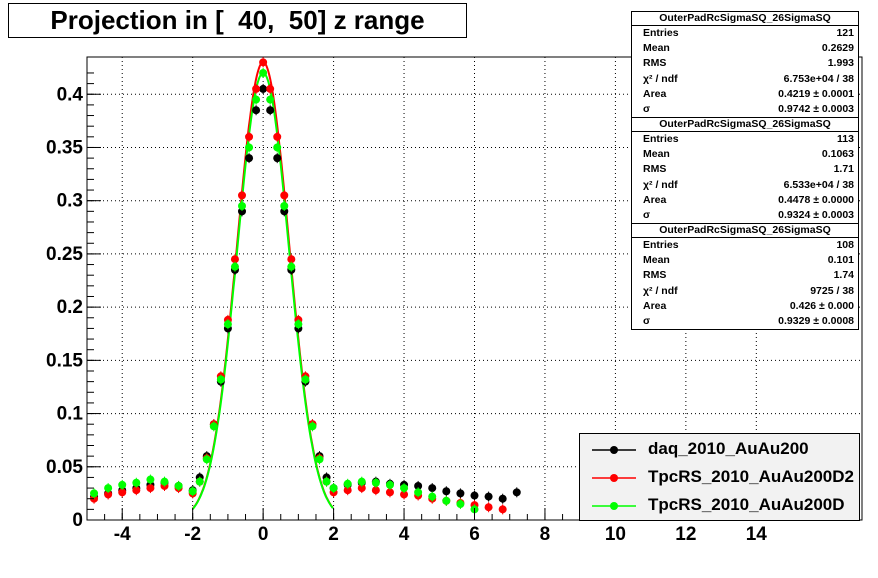 The image size is (878, 578). What do you see at coordinates (840, 260) in the screenshot?
I see `stats-value: 0.101` at bounding box center [840, 260].